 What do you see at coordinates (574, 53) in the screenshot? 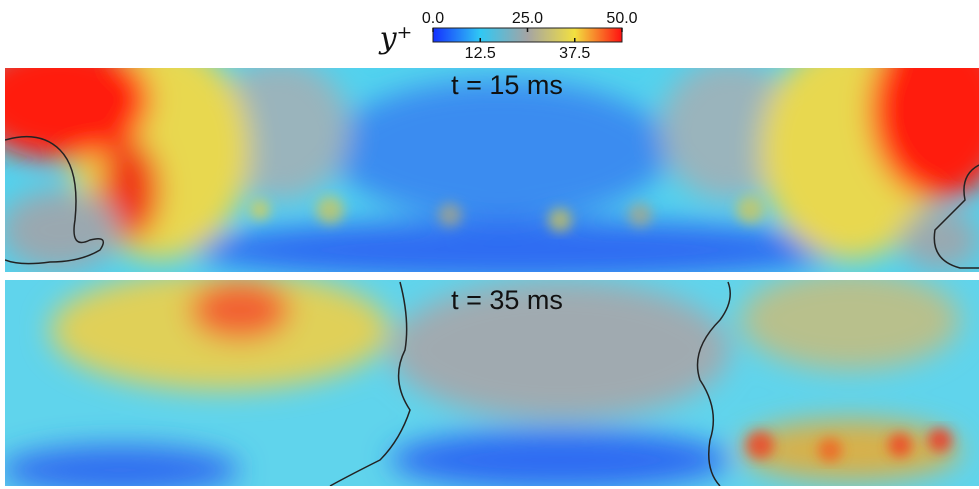
I see `colorbar-tick-label: 37.5` at bounding box center [574, 53].